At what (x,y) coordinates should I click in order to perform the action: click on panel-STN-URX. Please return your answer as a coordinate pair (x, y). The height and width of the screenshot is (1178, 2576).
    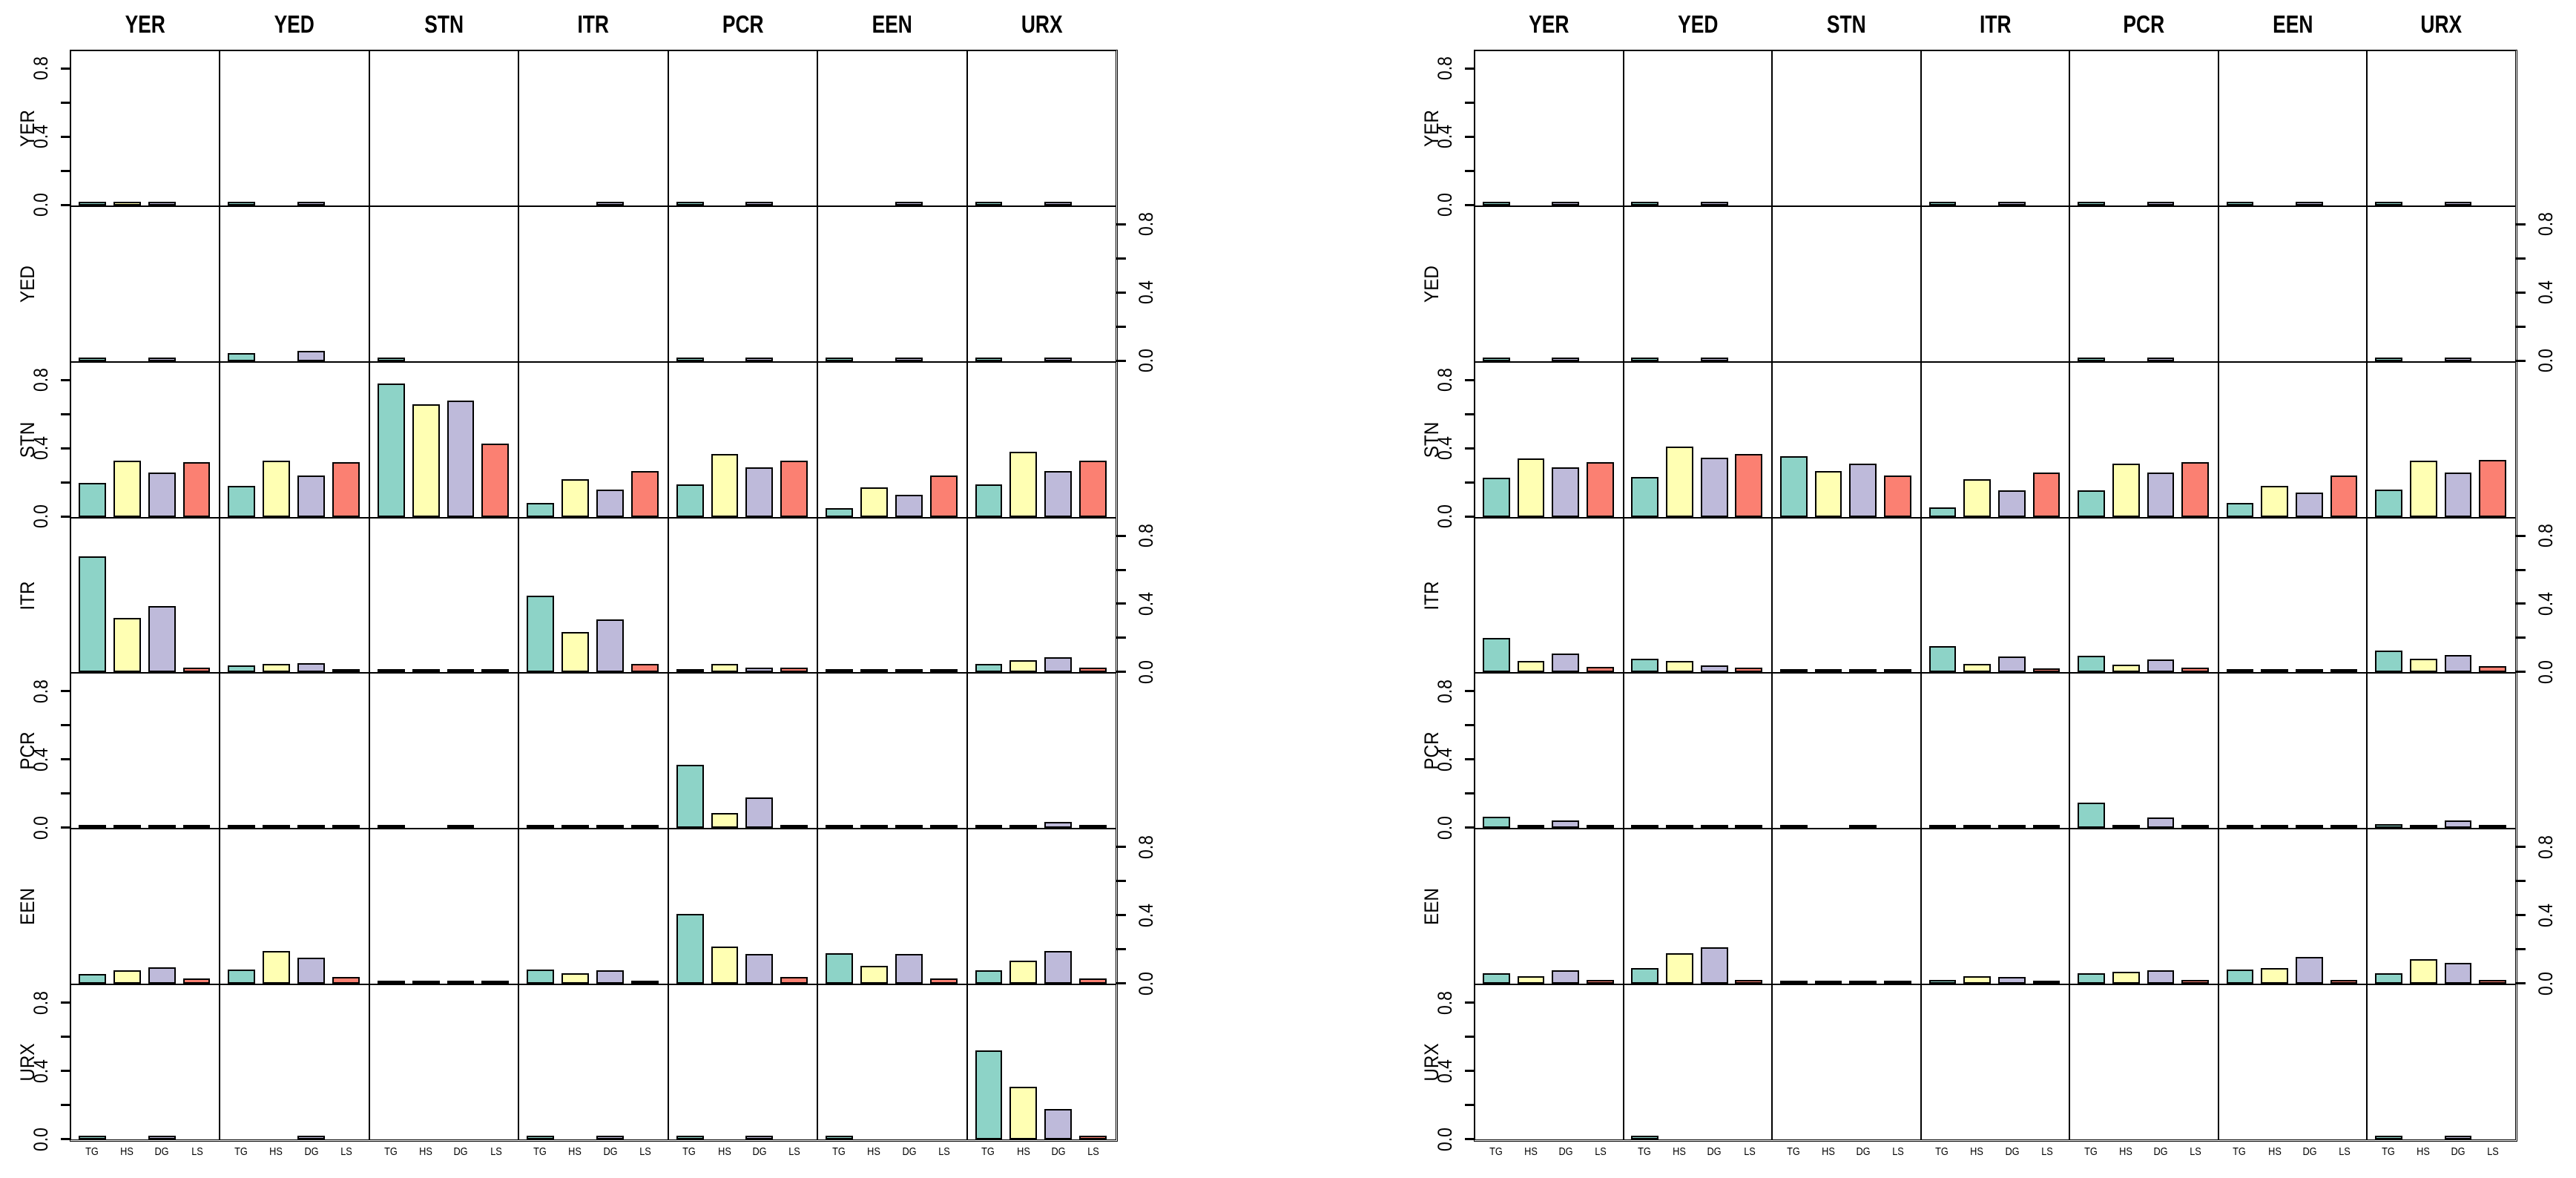
    Looking at the image, I should click on (1041, 440).